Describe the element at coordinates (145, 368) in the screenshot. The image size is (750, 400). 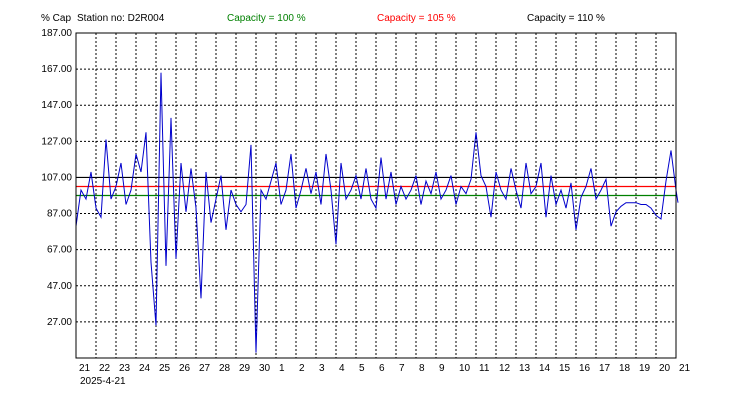
I see `x-tick-label: 24` at that location.